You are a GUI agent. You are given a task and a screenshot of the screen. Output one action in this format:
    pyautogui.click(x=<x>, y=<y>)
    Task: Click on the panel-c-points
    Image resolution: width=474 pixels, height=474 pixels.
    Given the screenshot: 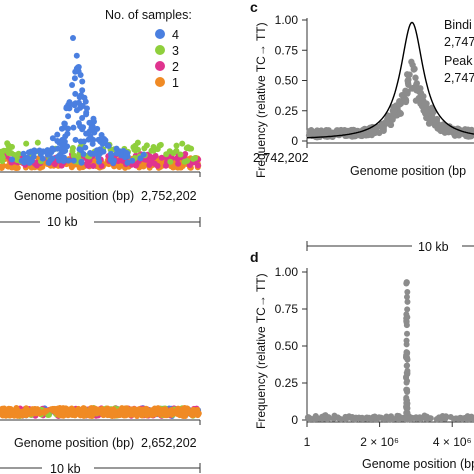 What is the action you would take?
    pyautogui.click(x=389, y=99)
    